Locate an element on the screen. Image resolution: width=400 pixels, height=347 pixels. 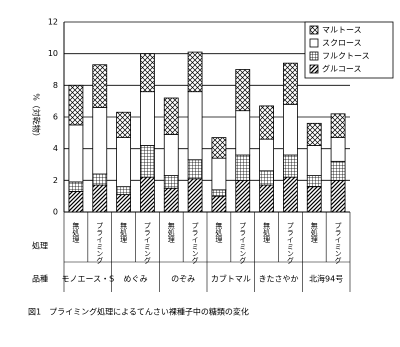
legend-box is located at coordinates (349, 50).